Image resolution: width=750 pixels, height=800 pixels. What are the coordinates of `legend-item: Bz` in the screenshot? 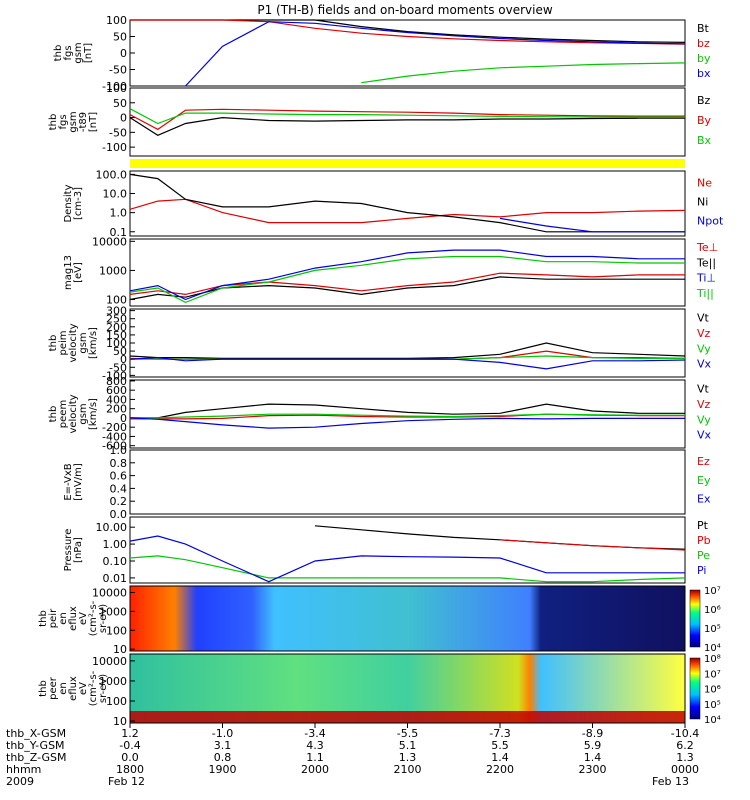 It's located at (704, 100).